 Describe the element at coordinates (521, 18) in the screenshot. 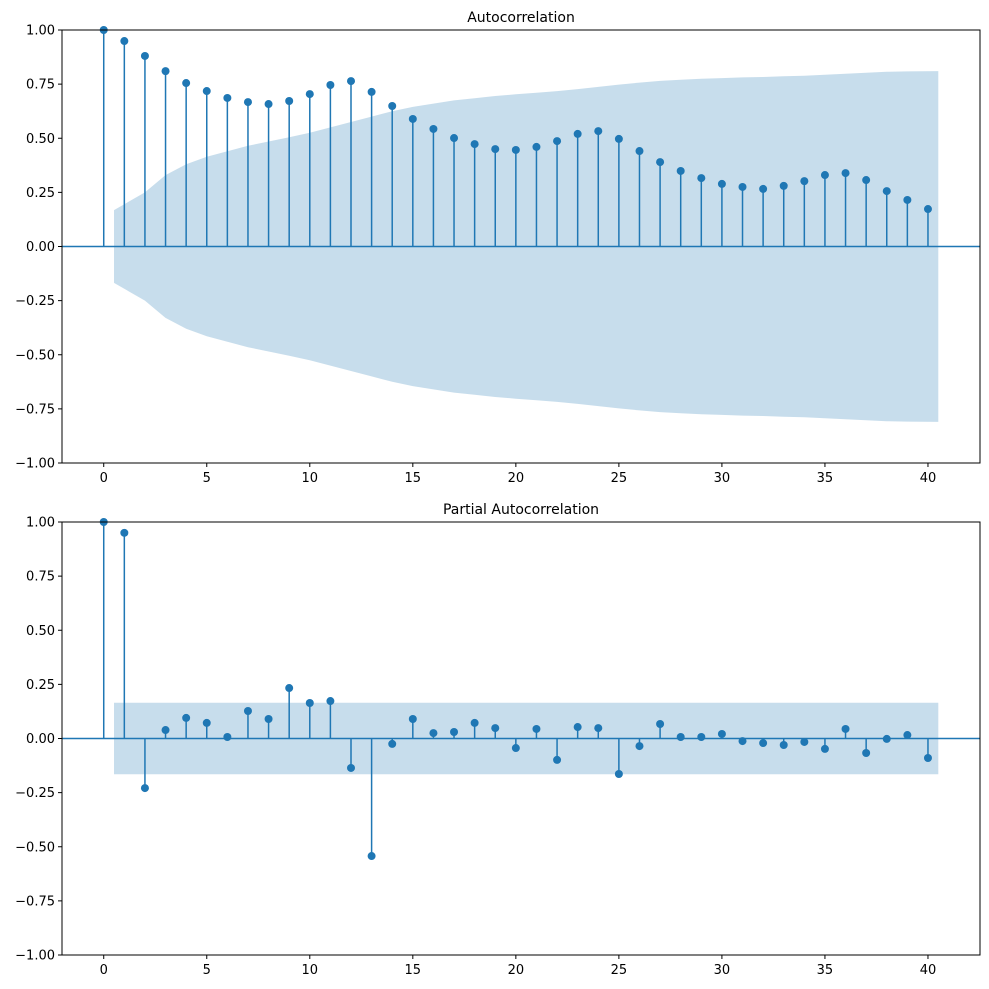

I see `chart-title: Autocorrelation` at that location.